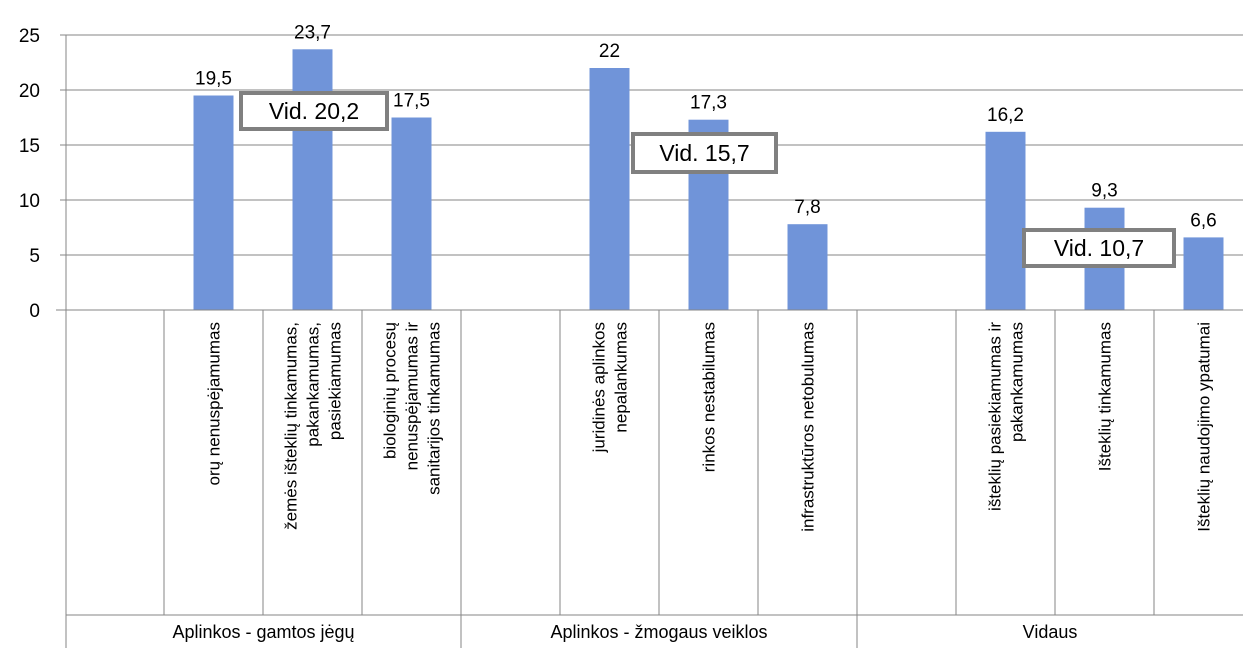  I want to click on group-label: Vidaus, so click(1050, 632).